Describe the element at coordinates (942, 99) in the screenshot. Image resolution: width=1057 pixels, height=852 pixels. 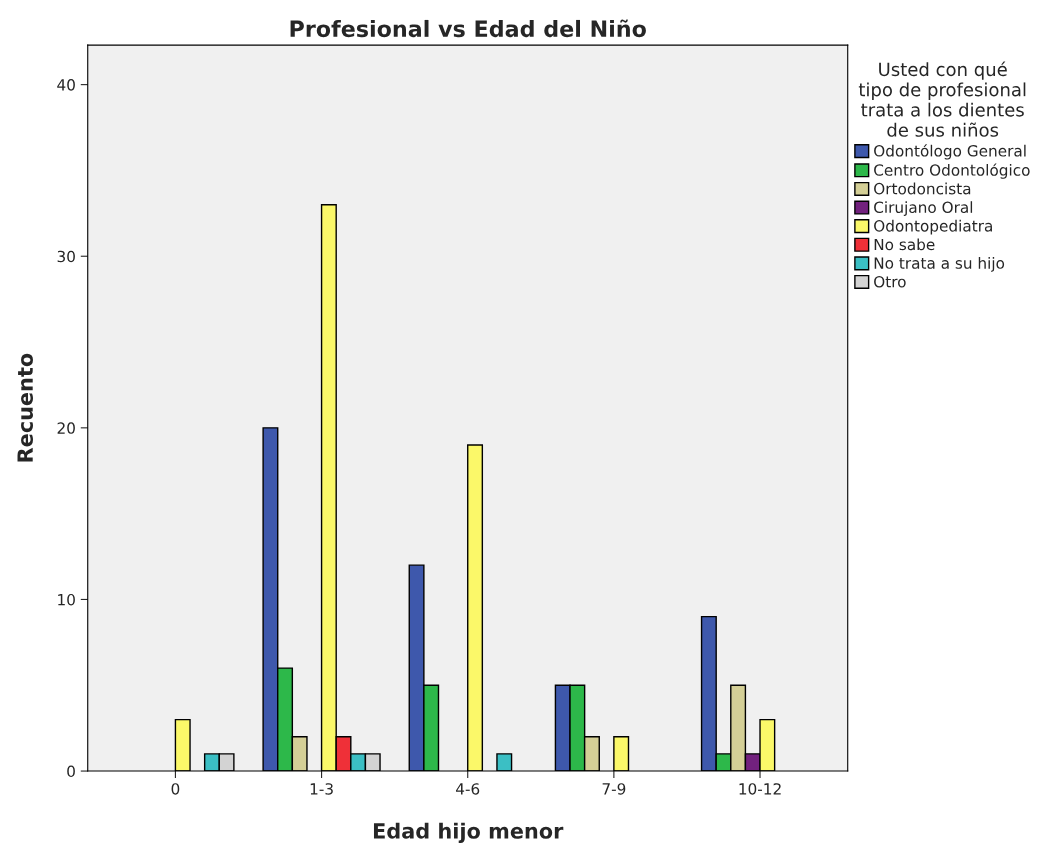
I see `legend-title: Usted con qué tipo de profesional trata a los dientes de sus niños` at that location.